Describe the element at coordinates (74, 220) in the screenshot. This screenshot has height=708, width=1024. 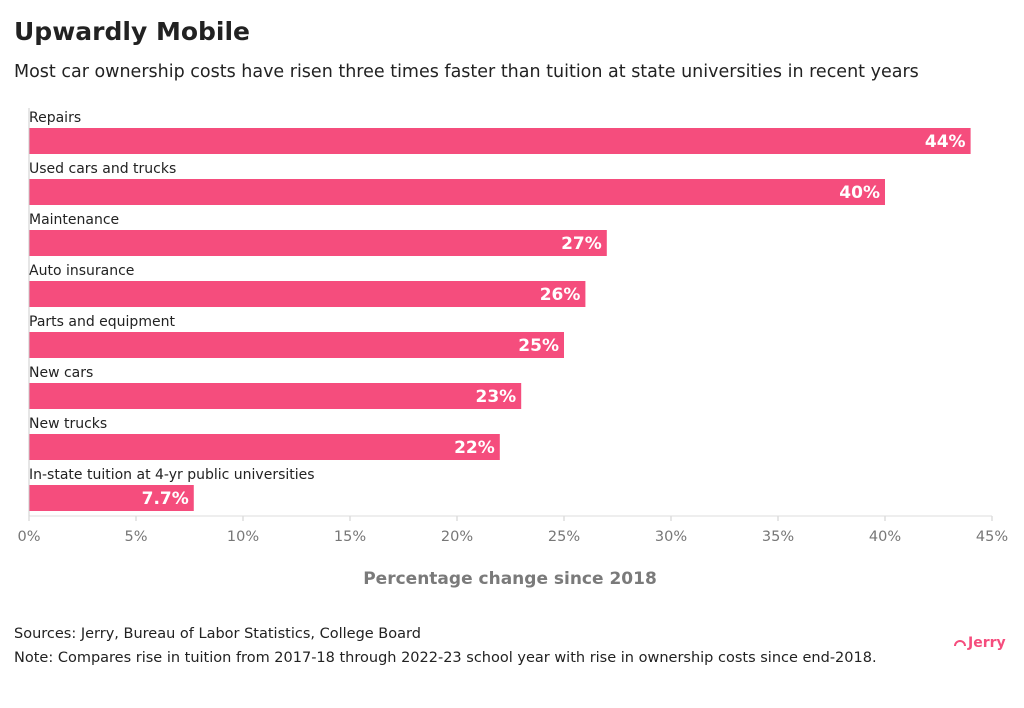
I see `category-label: Maintenance` at that location.